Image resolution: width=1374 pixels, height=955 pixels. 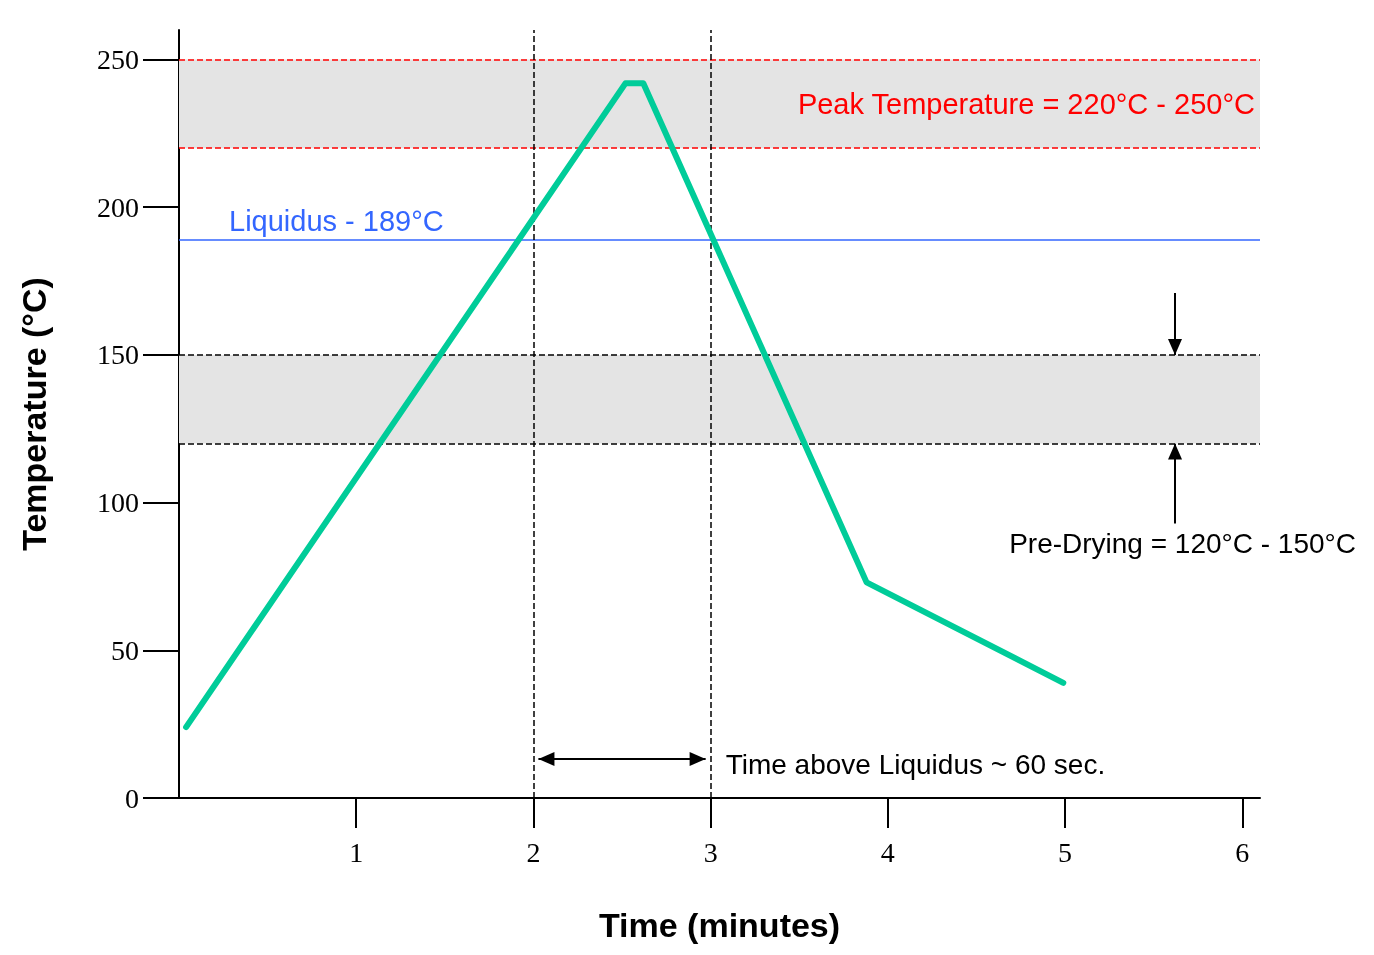 I want to click on annotation: Time above Liquidus ~ 60 sec., so click(x=915, y=764).